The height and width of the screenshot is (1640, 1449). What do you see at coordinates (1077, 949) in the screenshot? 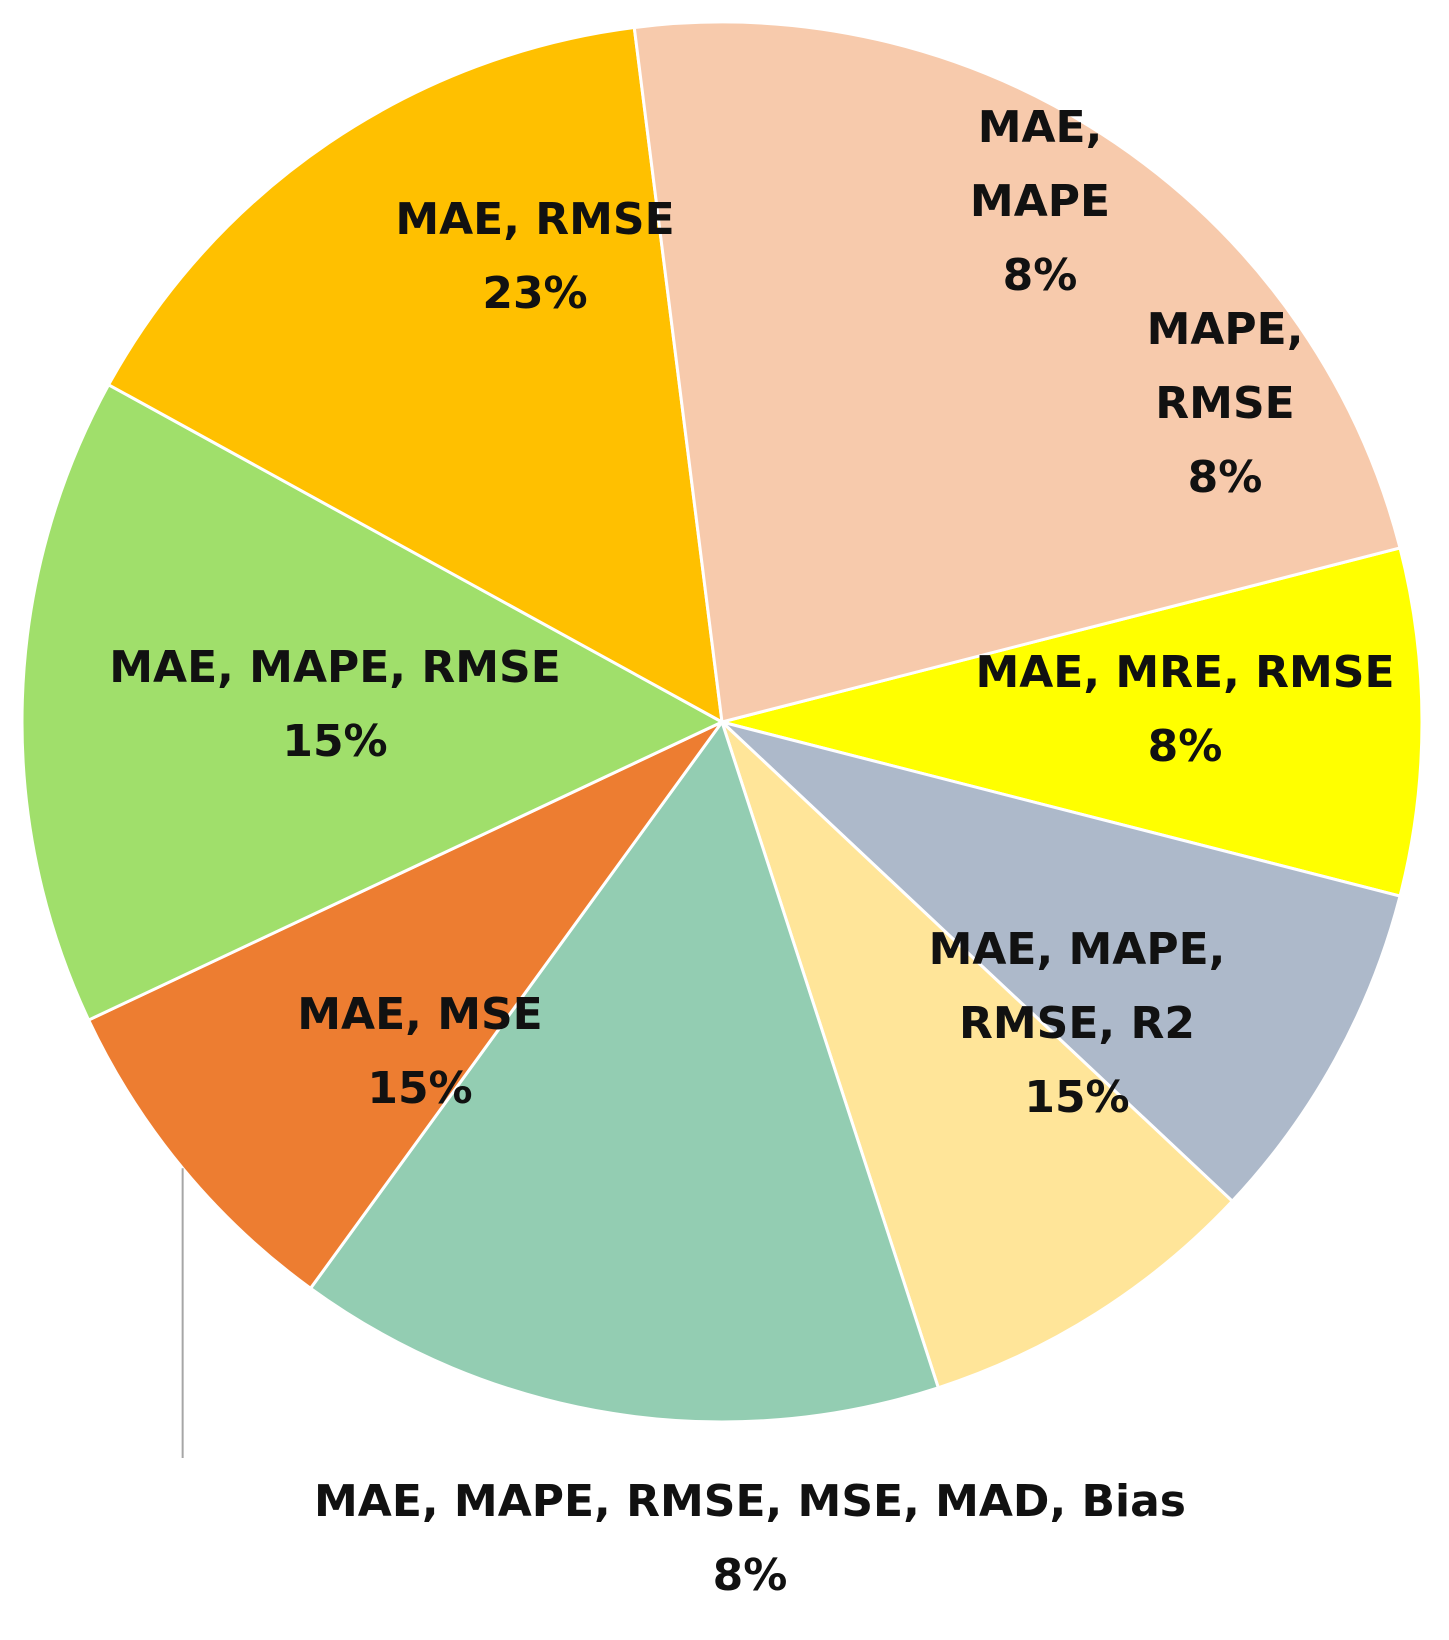
I see `slice-label-line: MAE, MAPE,` at bounding box center [1077, 949].